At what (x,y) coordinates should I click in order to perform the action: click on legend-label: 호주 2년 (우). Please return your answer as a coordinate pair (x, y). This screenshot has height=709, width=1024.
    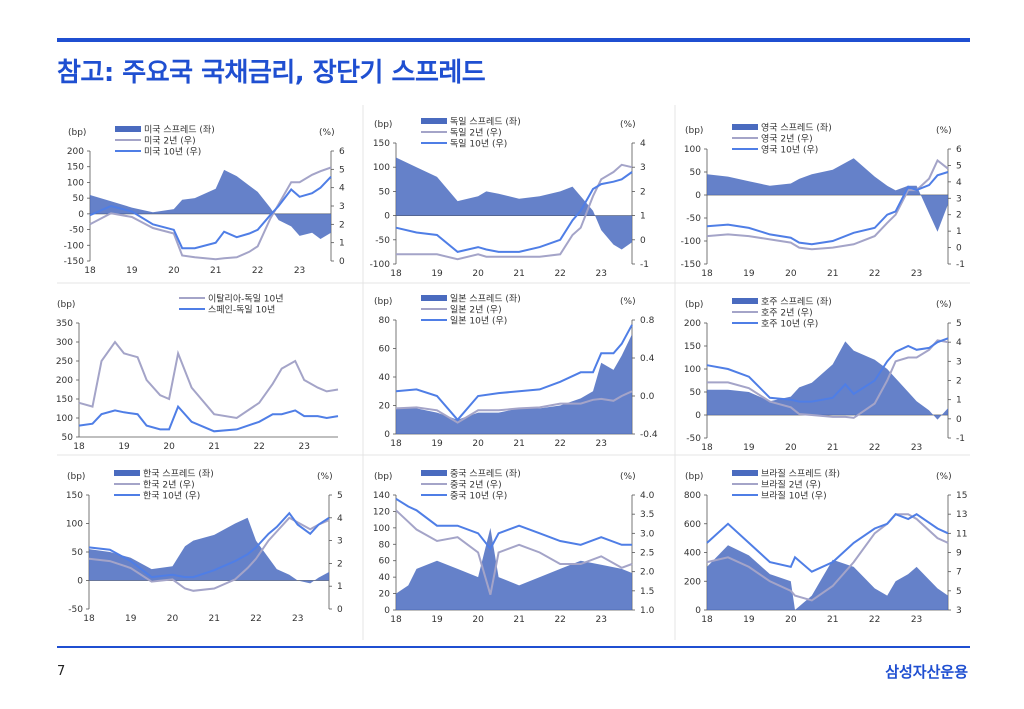
    Looking at the image, I should click on (787, 313).